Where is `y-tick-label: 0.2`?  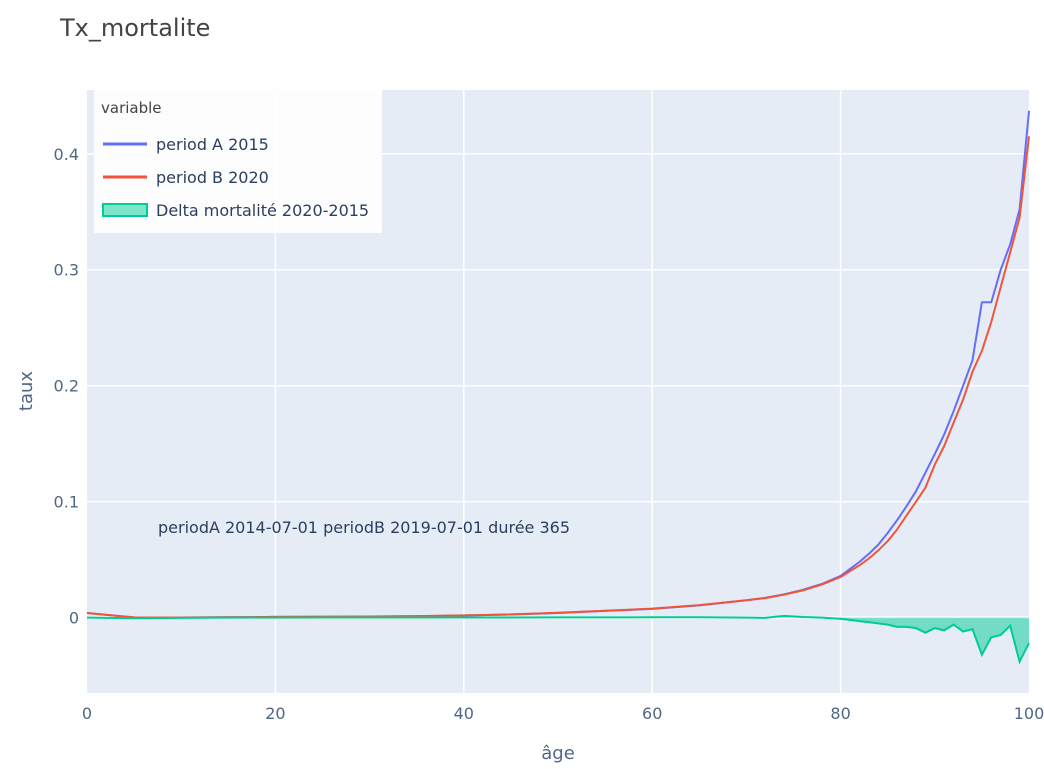 y-tick-label: 0.2 is located at coordinates (66, 386).